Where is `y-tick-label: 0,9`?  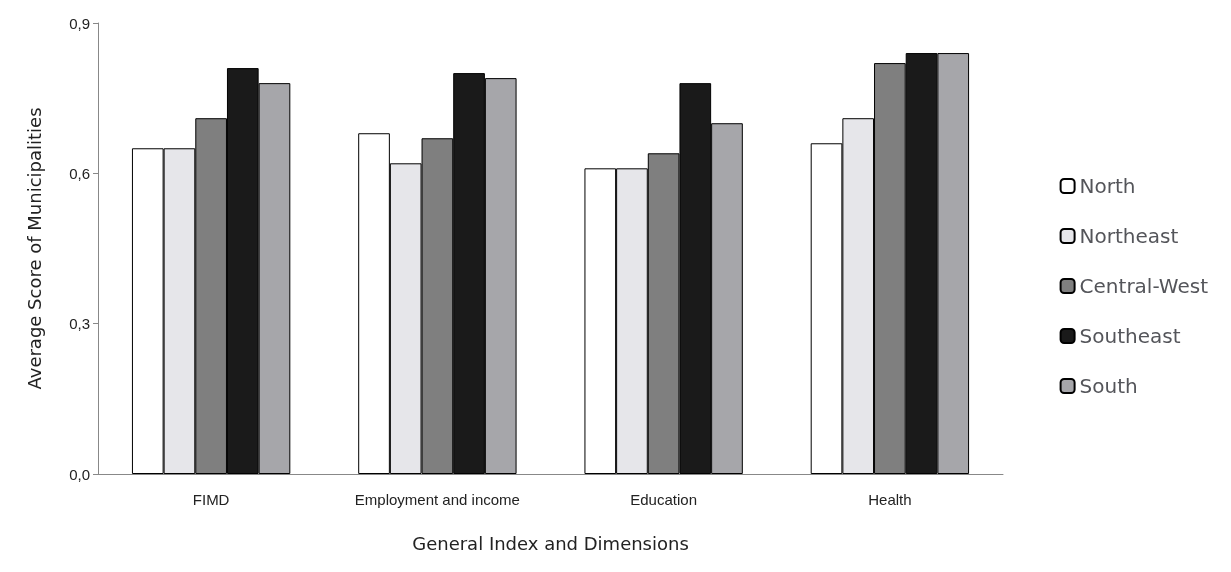 y-tick-label: 0,9 is located at coordinates (79, 23).